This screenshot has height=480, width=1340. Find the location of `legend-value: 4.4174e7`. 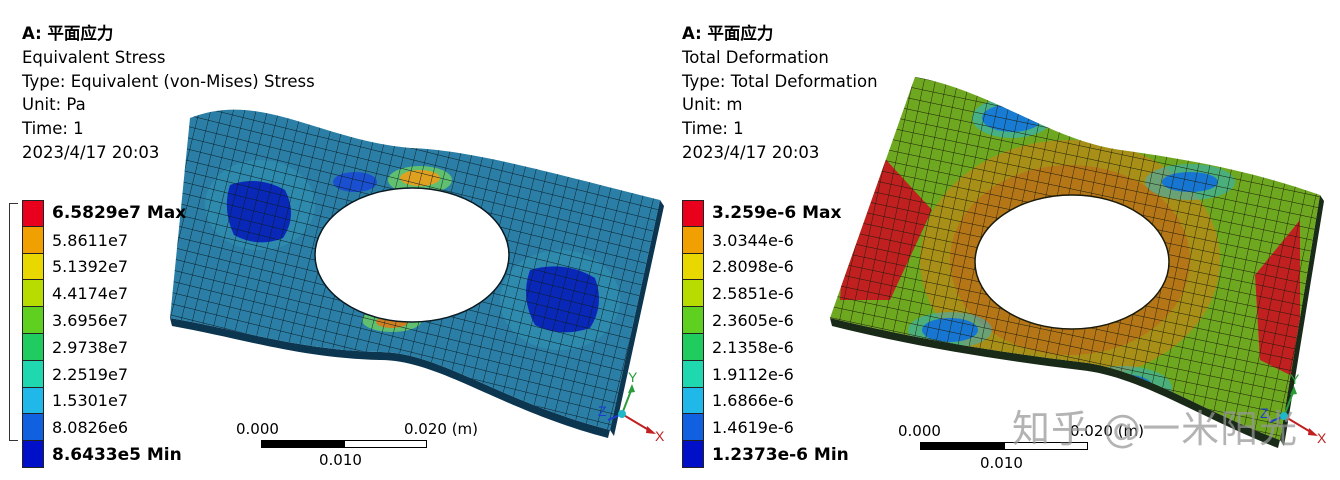

legend-value: 4.4174e7 is located at coordinates (90, 294).